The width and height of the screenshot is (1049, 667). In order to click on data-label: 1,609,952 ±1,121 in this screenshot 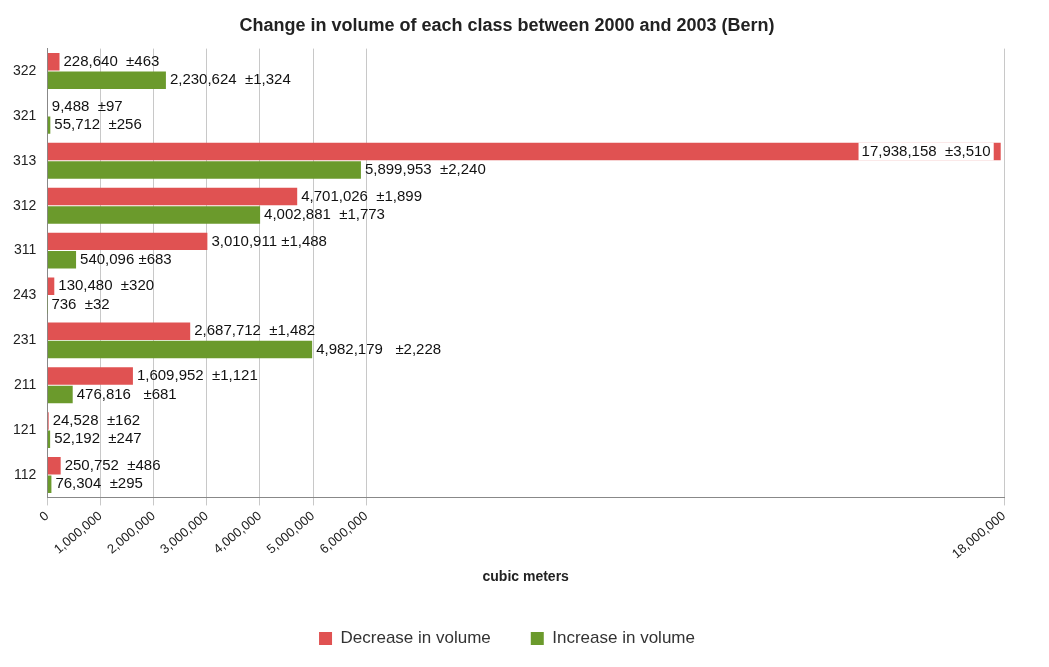, I will do `click(197, 375)`.